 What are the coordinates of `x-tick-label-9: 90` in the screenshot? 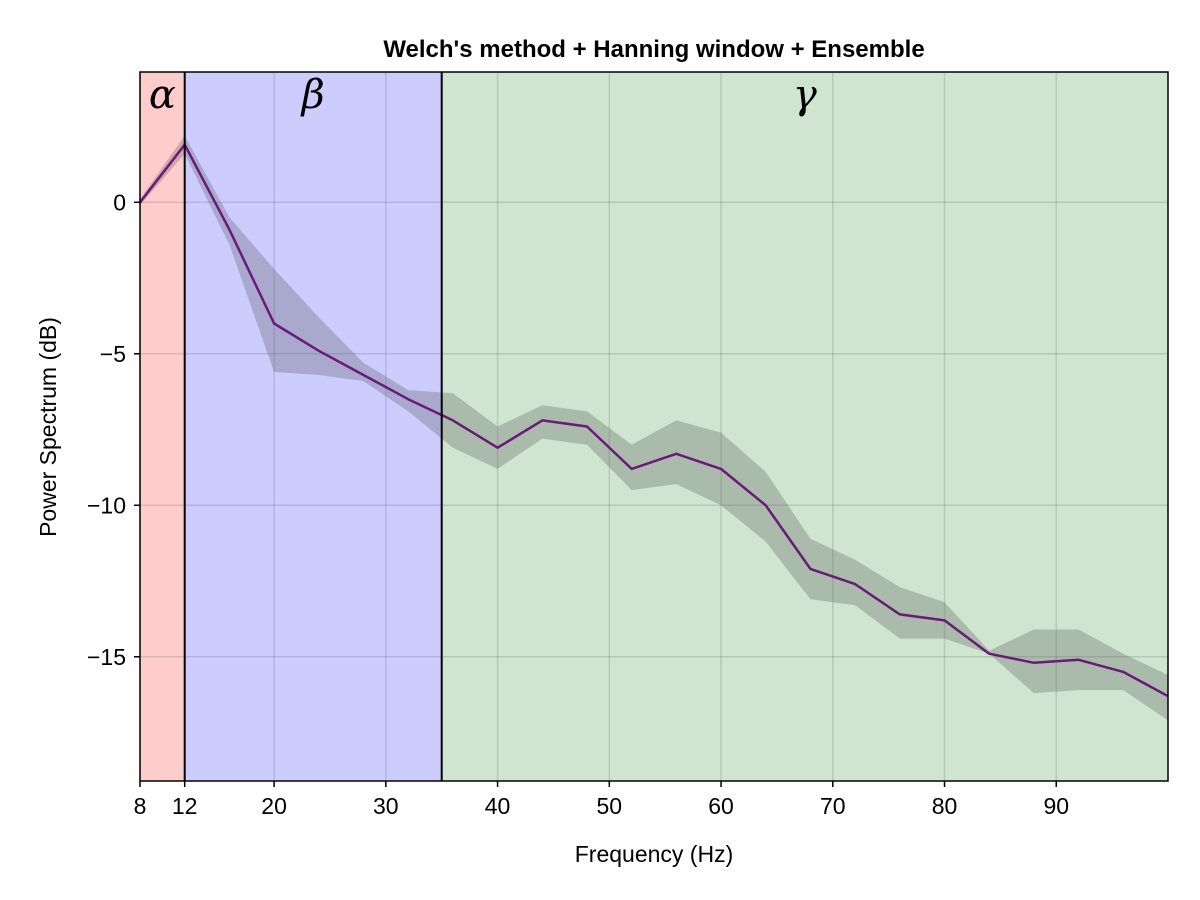 It's located at (1056, 806).